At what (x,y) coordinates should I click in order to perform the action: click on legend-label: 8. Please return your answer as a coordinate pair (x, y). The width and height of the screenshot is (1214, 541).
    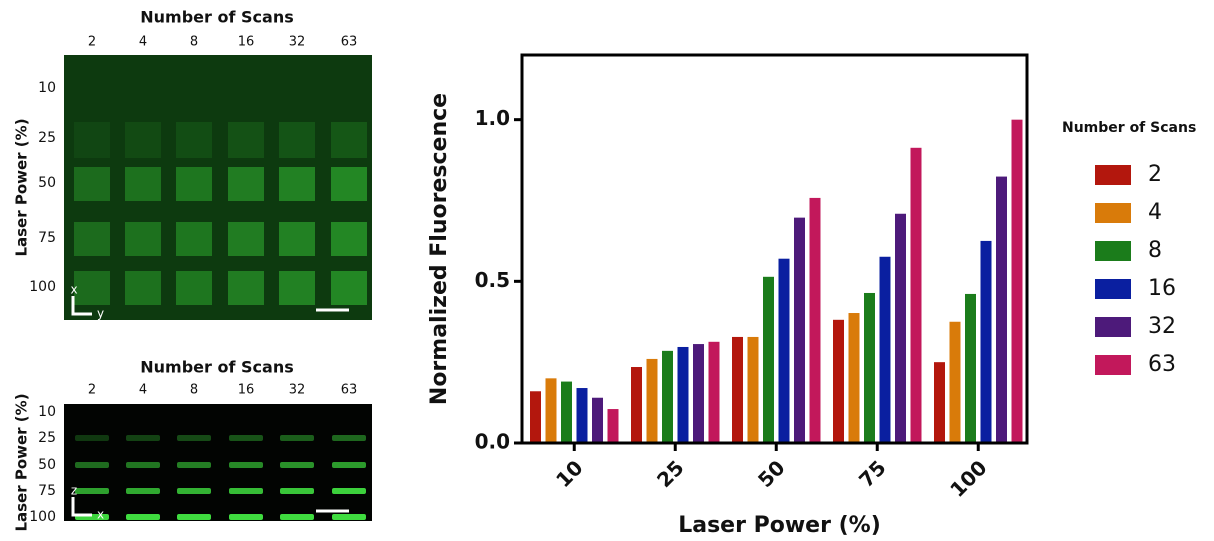
    Looking at the image, I should click on (1155, 250).